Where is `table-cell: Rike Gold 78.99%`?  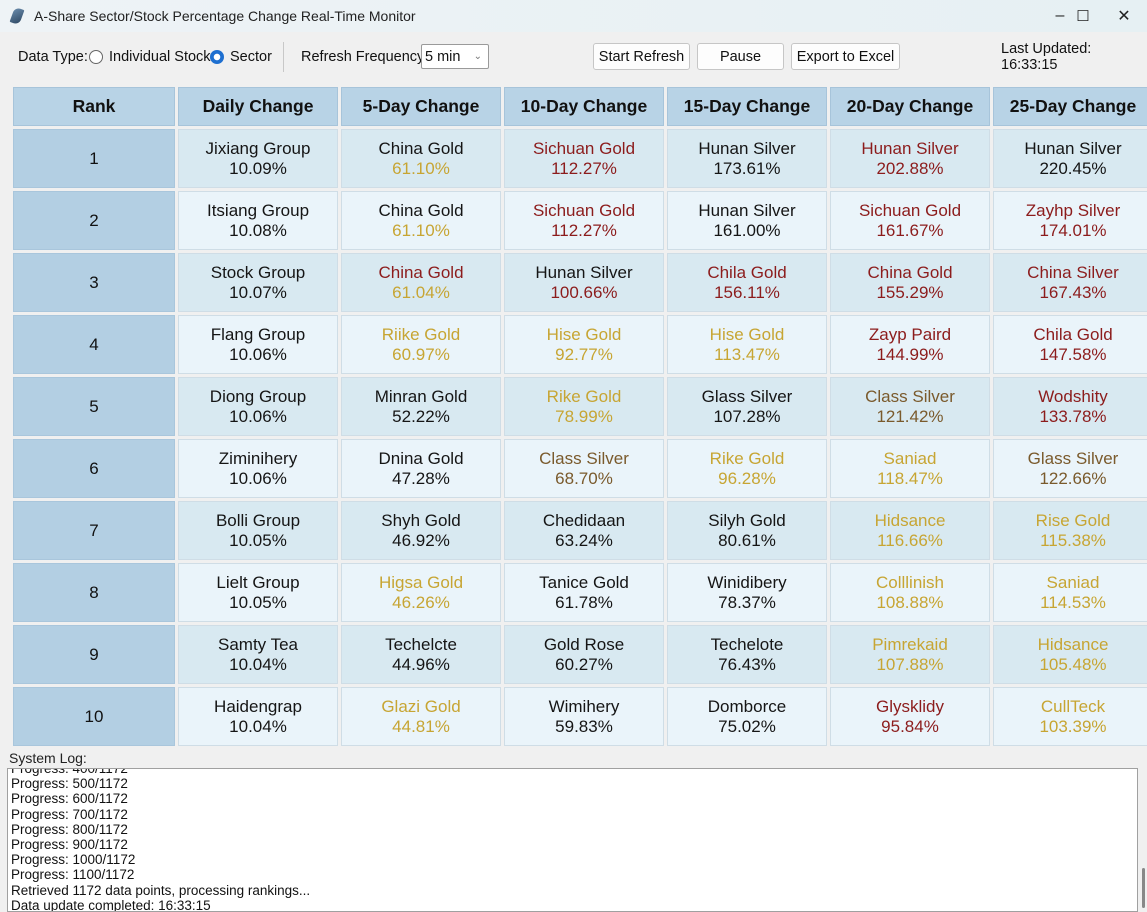
table-cell: Rike Gold 78.99% is located at coordinates (584, 406).